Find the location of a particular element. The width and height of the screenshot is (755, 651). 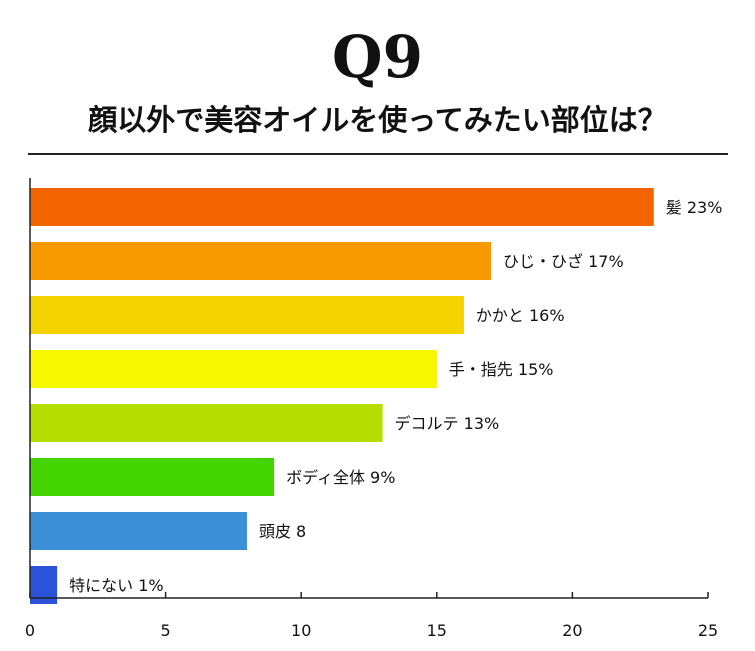

data-label-3: かかと 16% is located at coordinates (520, 315).